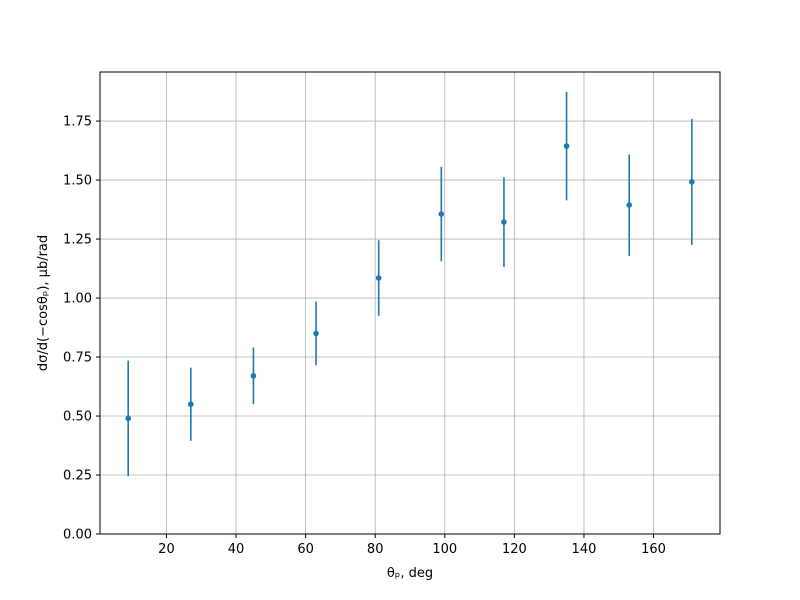 The image size is (800, 600). What do you see at coordinates (653, 549) in the screenshot?
I see `x-tick-label: 160` at bounding box center [653, 549].